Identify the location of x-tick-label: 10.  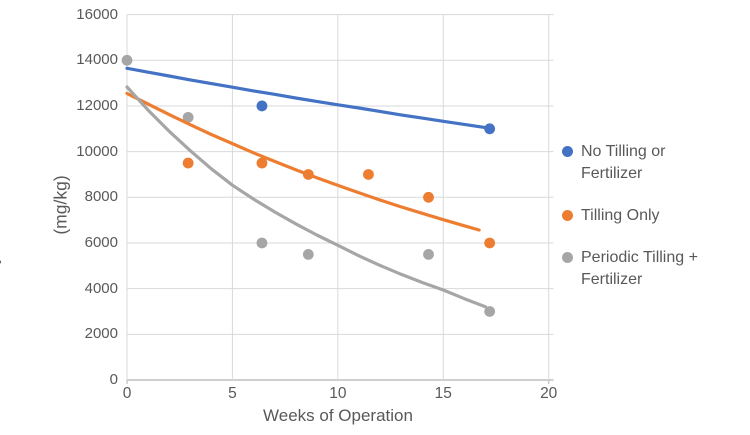
(338, 393).